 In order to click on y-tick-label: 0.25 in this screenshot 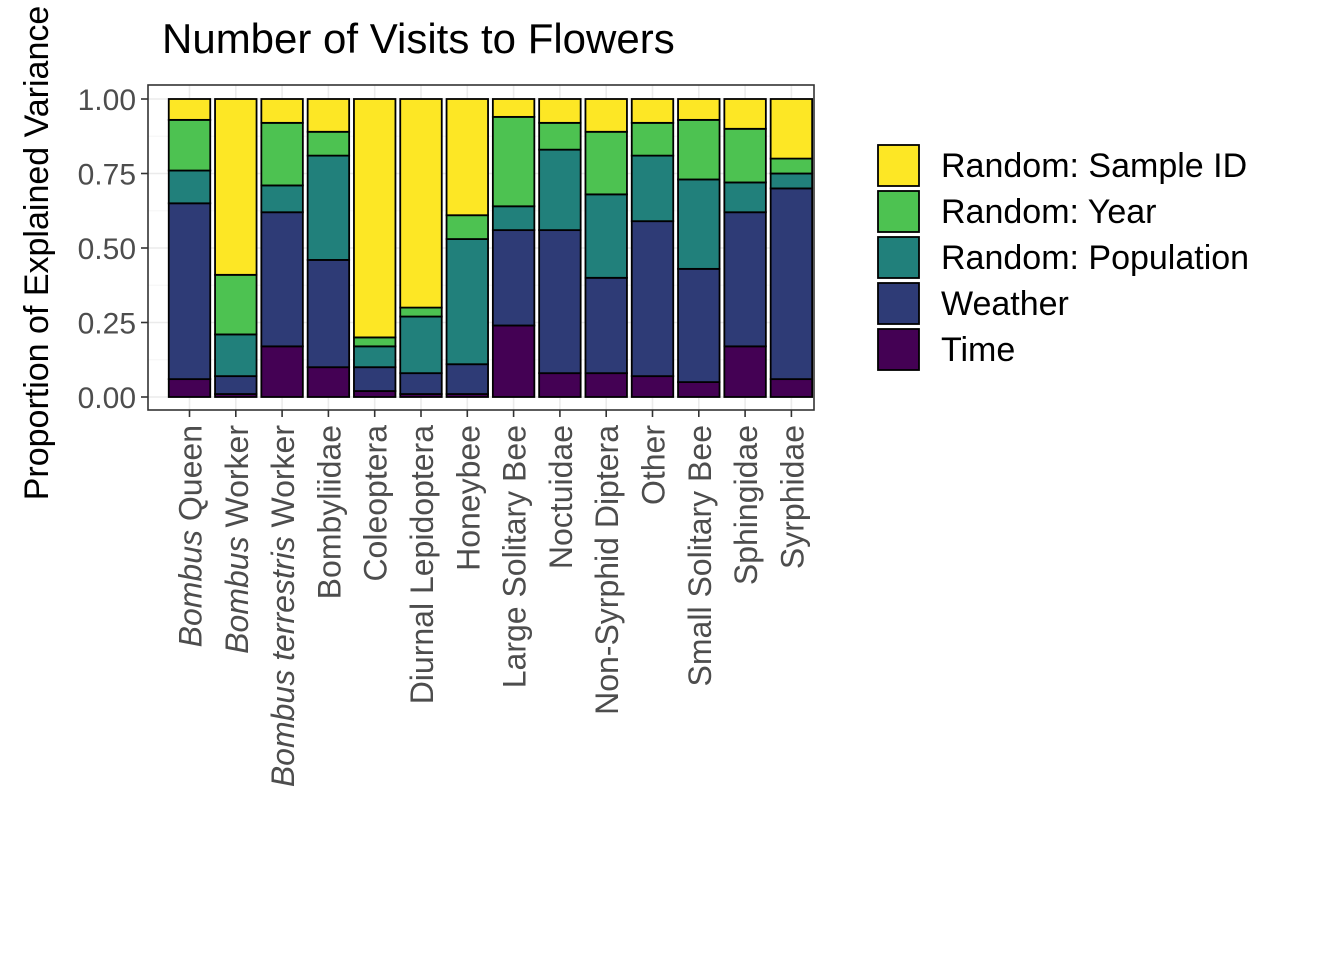, I will do `click(107, 324)`.